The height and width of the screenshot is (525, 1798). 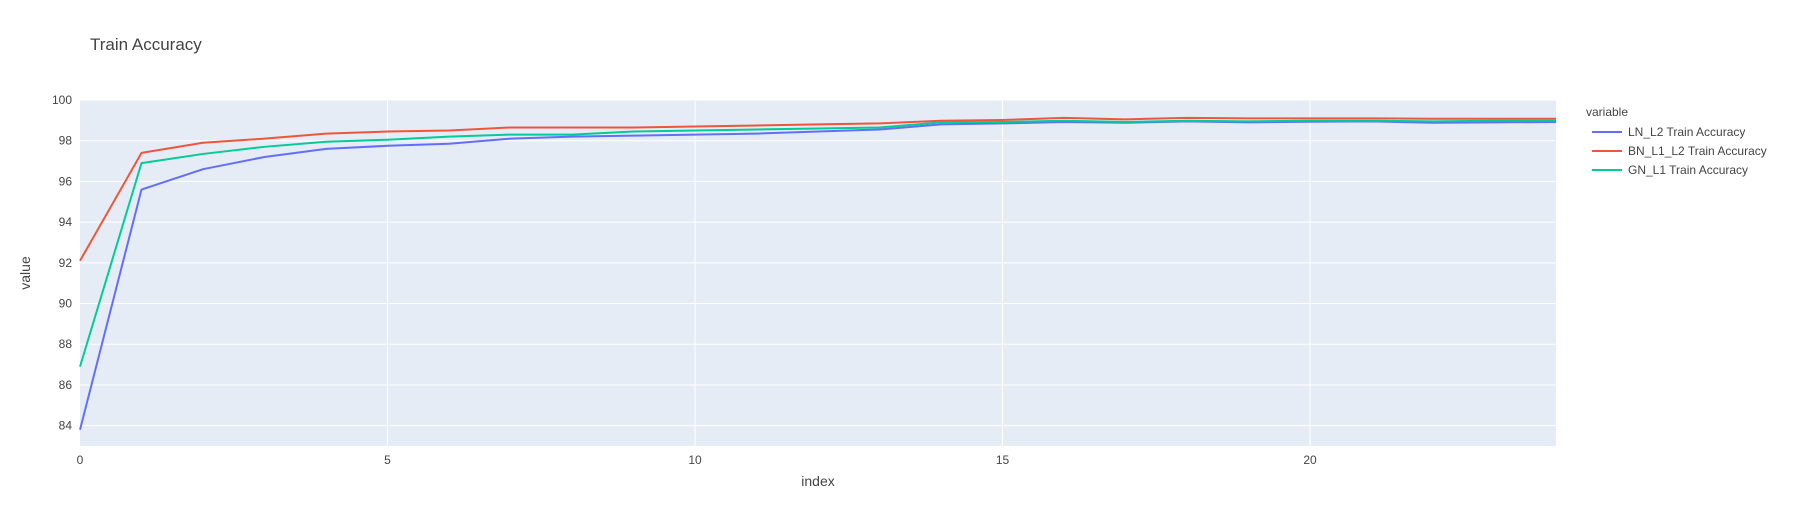 What do you see at coordinates (1607, 112) in the screenshot?
I see `legend-title: variable` at bounding box center [1607, 112].